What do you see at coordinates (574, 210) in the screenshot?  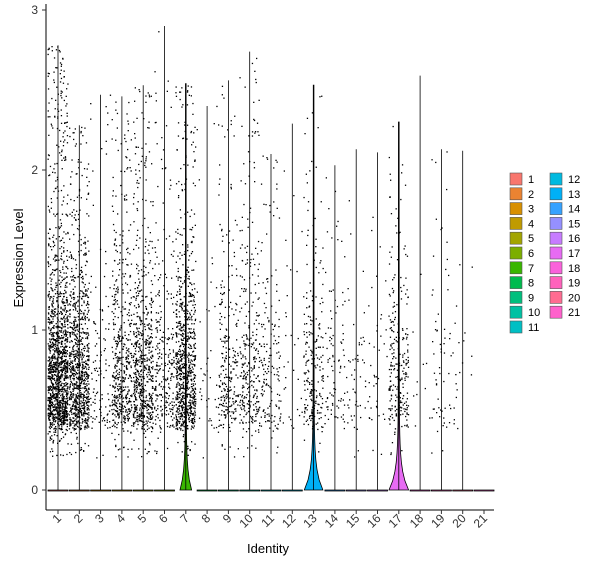 I see `legend-label-14: 14` at bounding box center [574, 210].